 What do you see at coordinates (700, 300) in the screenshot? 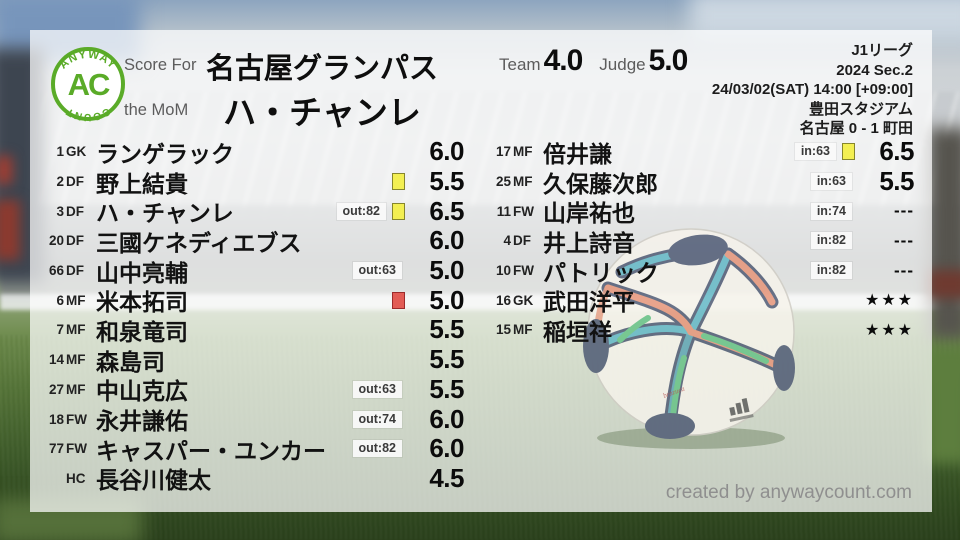
I see `player-row: 16 GK 武田洋平 ★★★` at bounding box center [700, 300].